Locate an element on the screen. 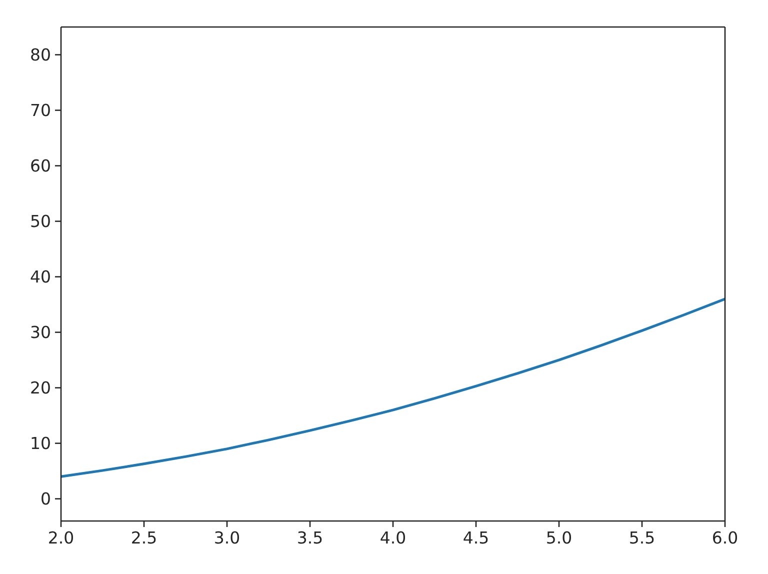  y-tick-label: 0 is located at coordinates (45, 499).